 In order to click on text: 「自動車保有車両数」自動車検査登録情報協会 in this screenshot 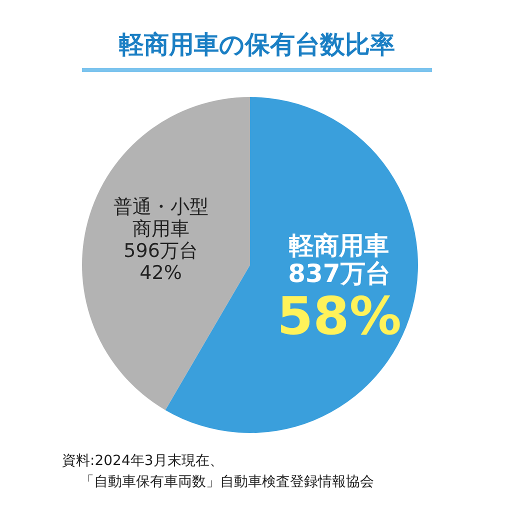, I will do `click(227, 482)`.